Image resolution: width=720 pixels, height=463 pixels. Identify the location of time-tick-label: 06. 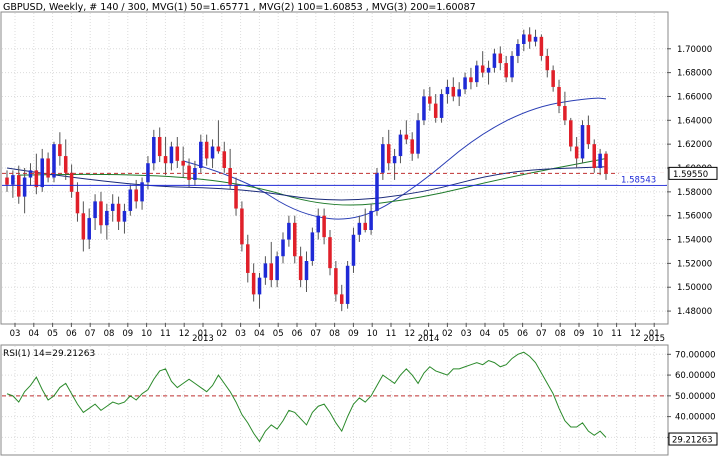
(71, 334).